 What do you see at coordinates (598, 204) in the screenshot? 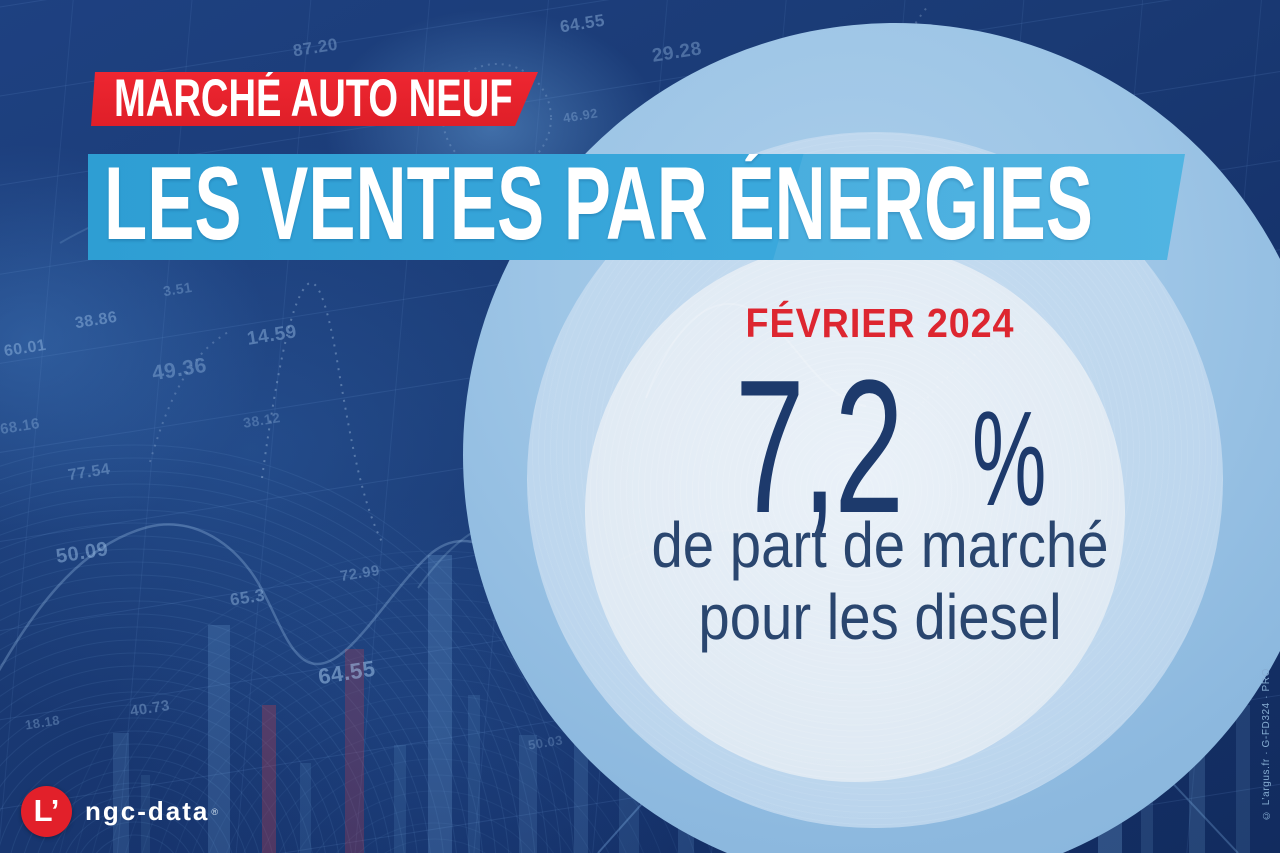
I see `banner-title: LES VENTES PAR ÉNERGIES` at bounding box center [598, 204].